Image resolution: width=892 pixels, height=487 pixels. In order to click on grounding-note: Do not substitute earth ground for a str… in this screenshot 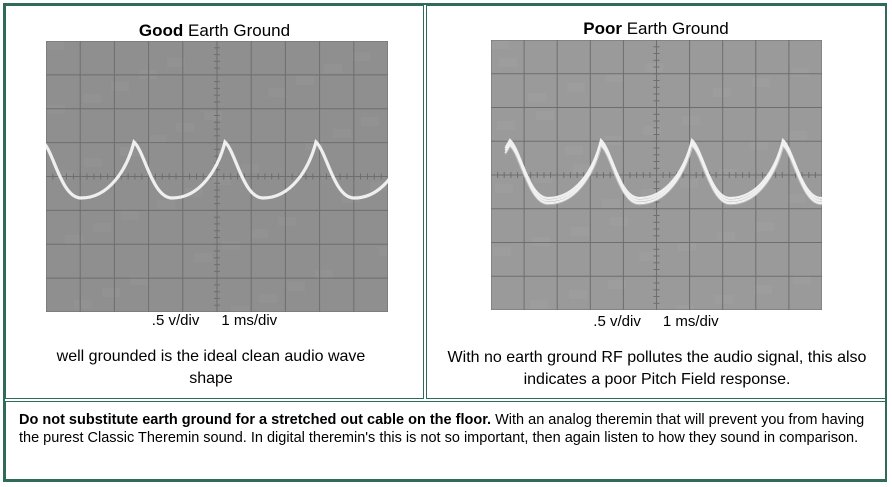, I will do `click(448, 429)`.